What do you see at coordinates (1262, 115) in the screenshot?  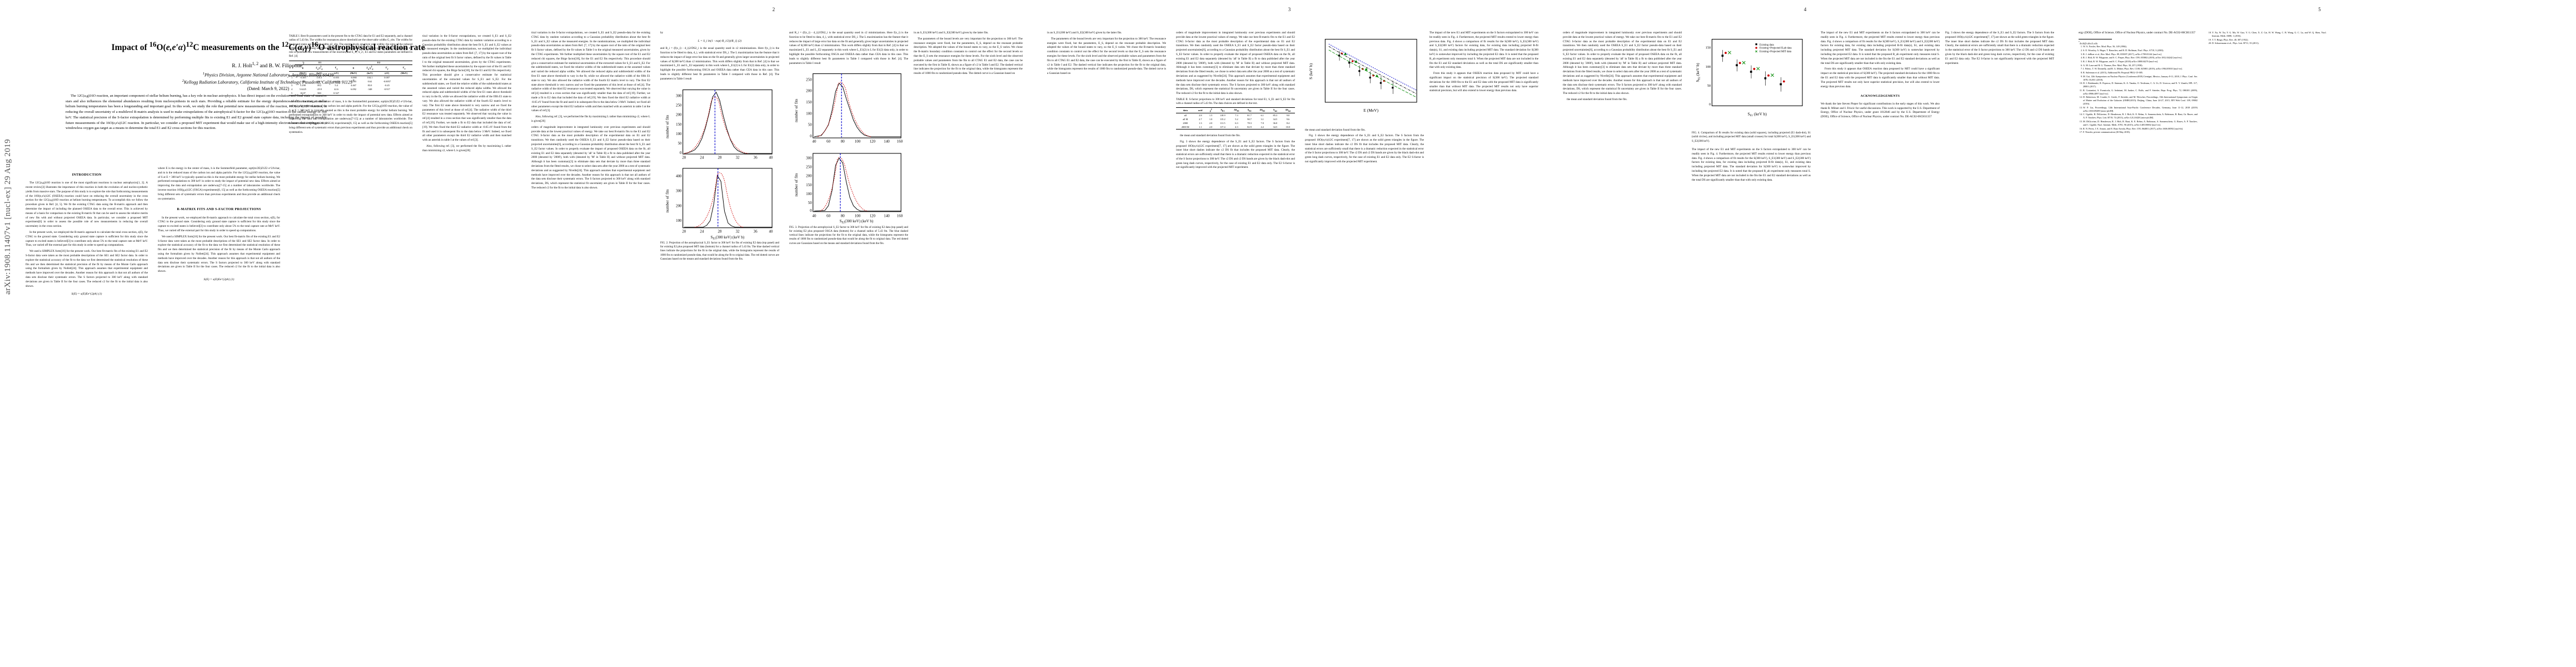 I see `table-cell: 6.1` at bounding box center [1262, 115].